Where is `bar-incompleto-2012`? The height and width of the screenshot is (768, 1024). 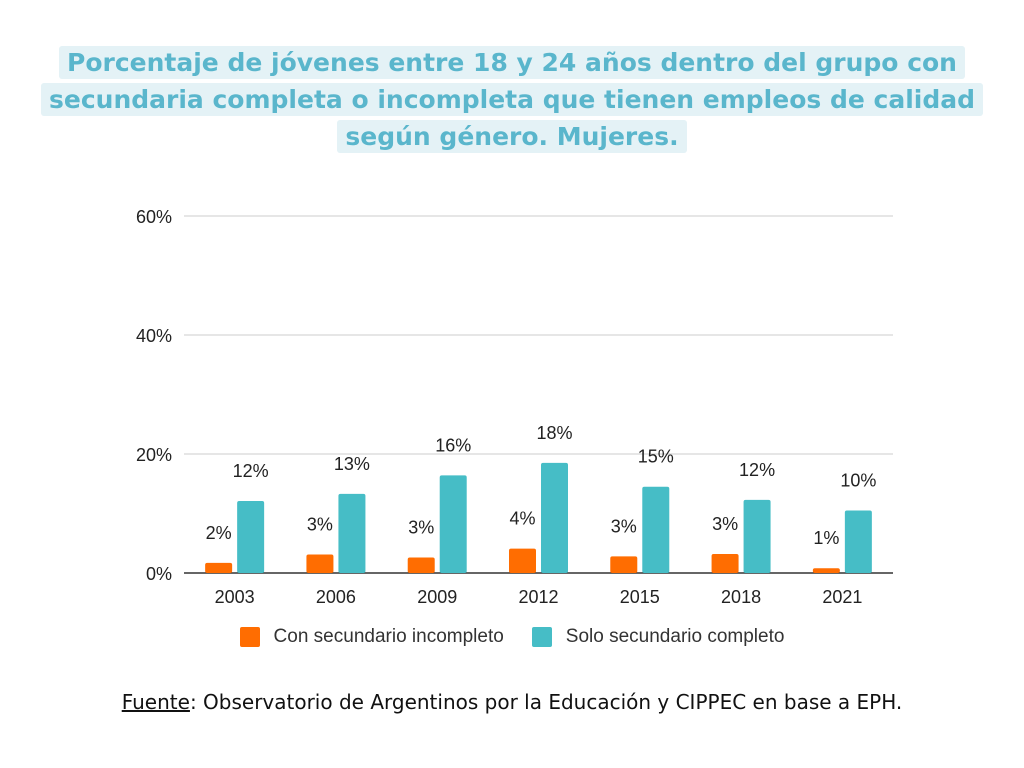 bar-incompleto-2012 is located at coordinates (522, 560).